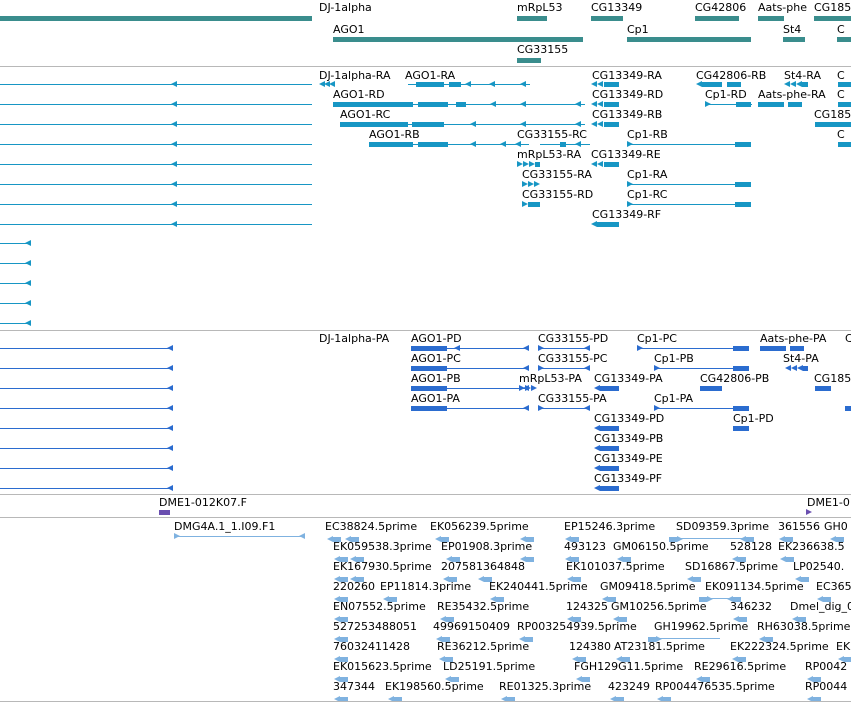  I want to click on est-label: RE35432.5prime, so click(483, 606).